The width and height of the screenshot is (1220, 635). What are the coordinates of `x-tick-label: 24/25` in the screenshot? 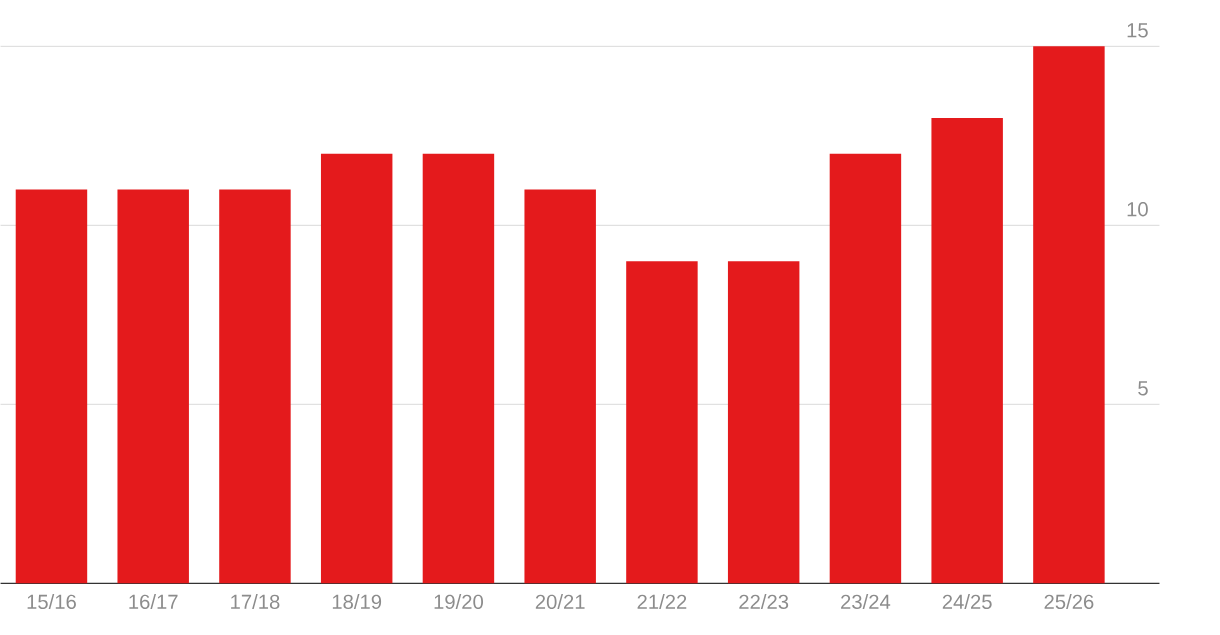 It's located at (967, 601).